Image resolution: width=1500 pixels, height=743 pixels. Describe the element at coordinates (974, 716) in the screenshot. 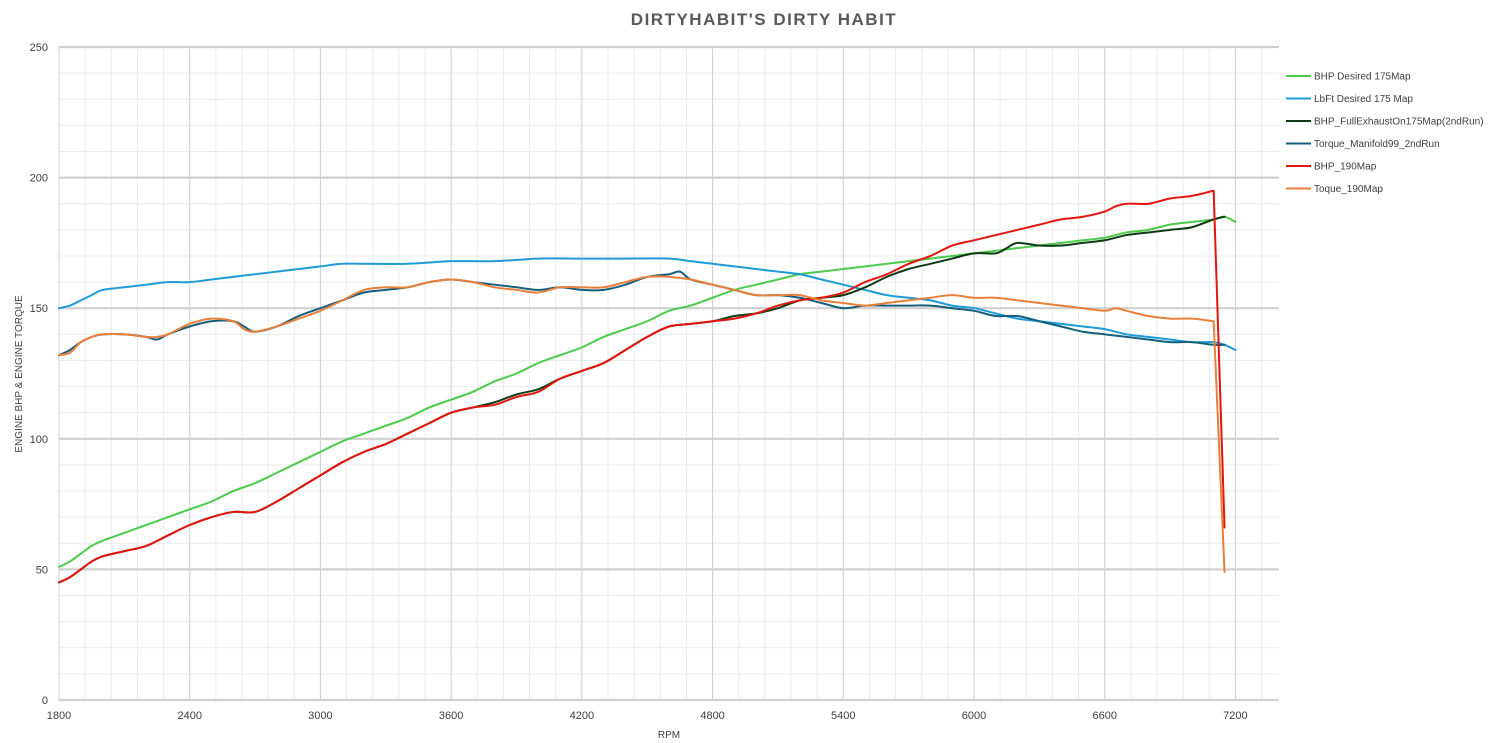

I see `x-tick-label: 6000` at that location.